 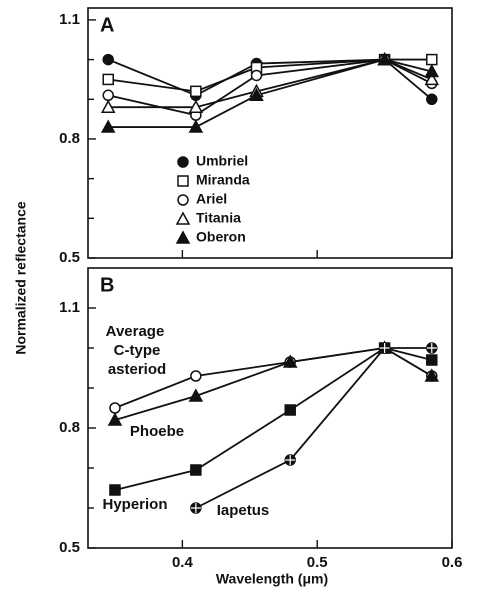 I want to click on x-axis-label: Wavelength (μm), so click(x=272, y=579).